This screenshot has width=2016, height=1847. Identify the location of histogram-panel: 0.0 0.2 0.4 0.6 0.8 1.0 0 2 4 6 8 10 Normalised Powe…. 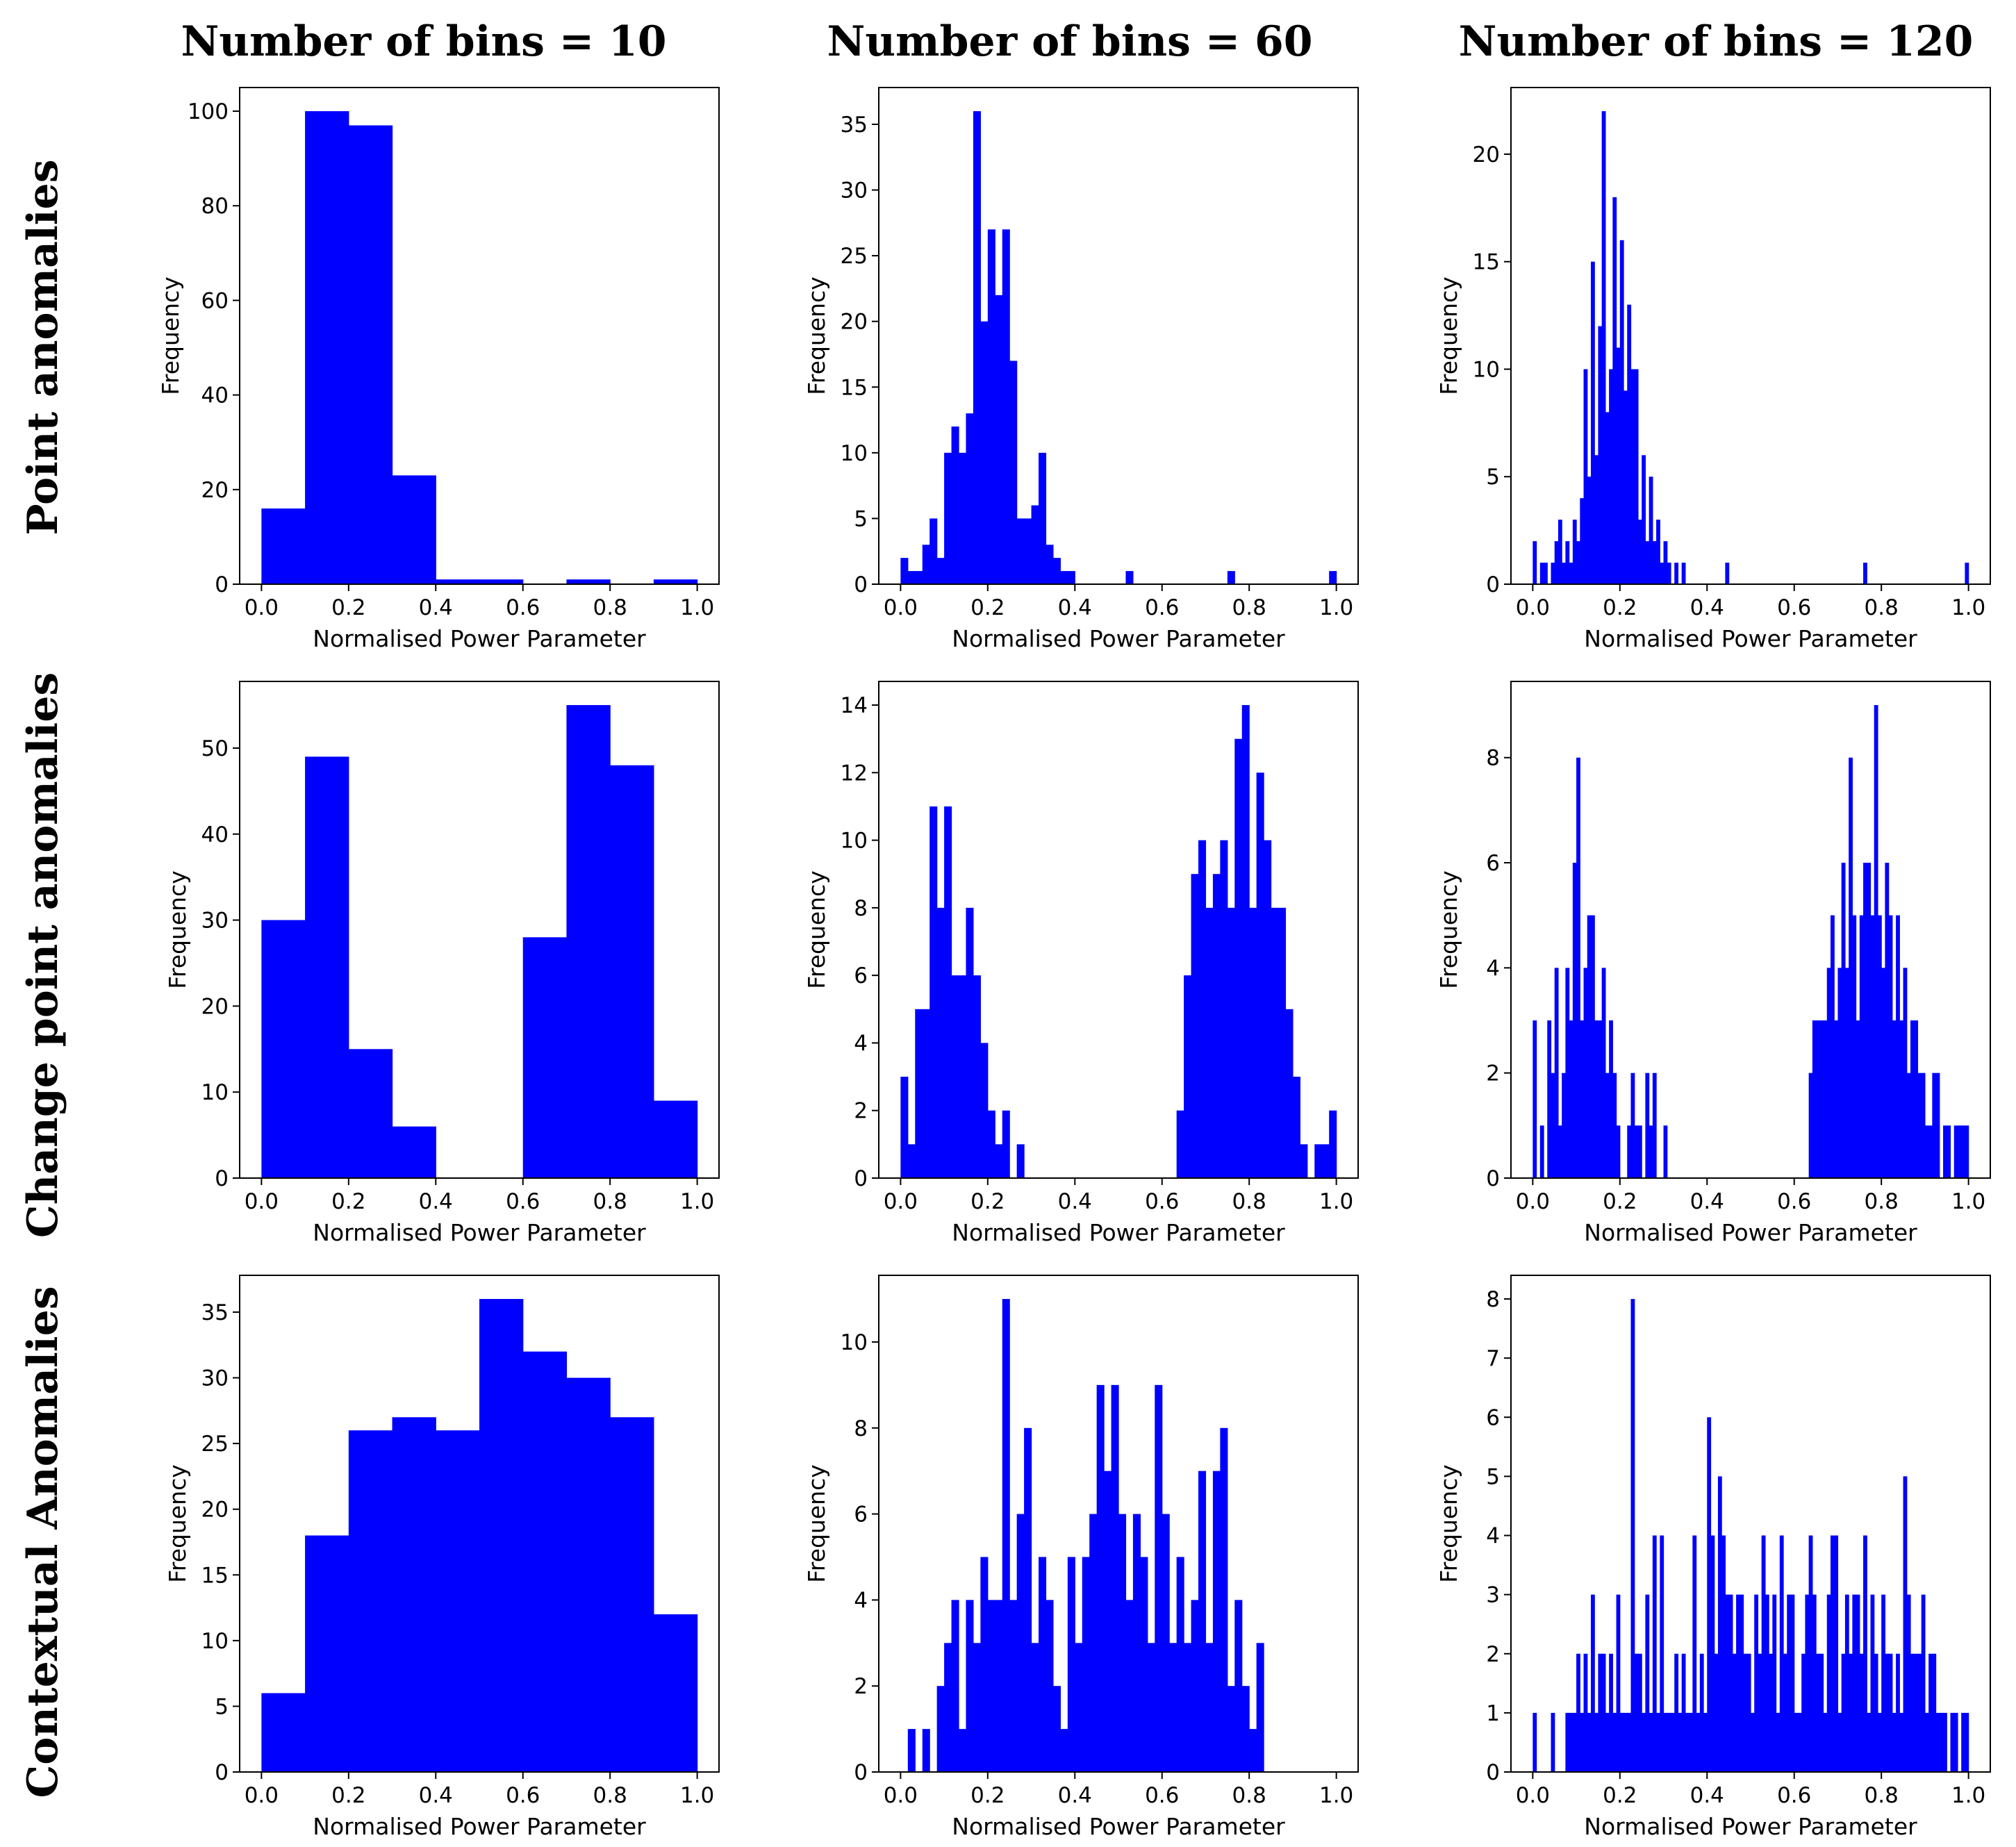
(1081, 1557).